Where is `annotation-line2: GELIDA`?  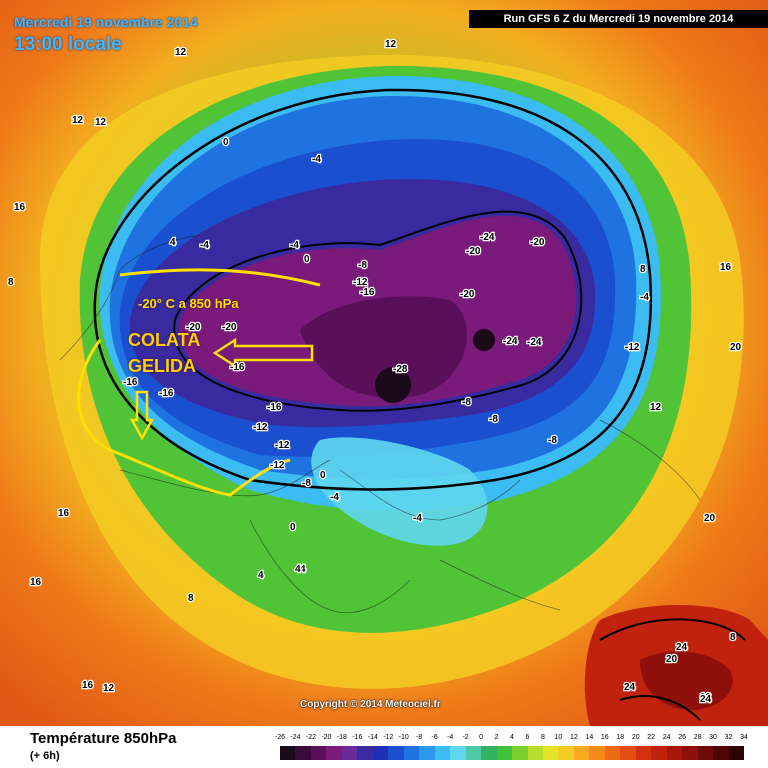 annotation-line2: GELIDA is located at coordinates (162, 366).